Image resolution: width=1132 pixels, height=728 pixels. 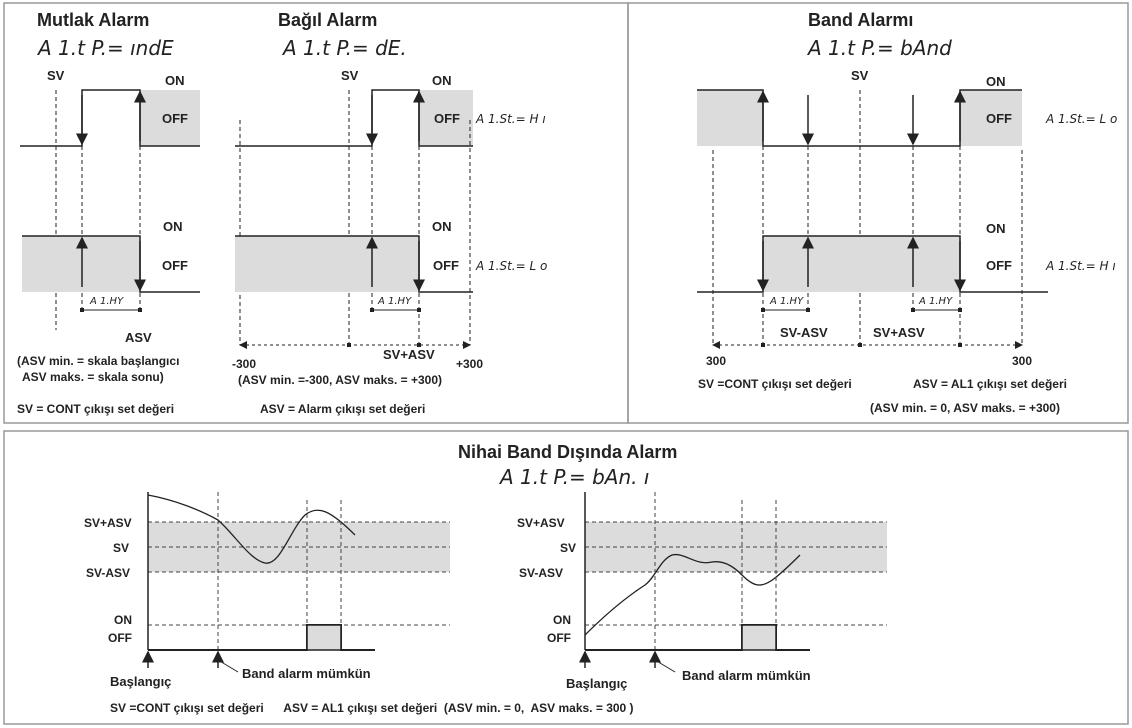 I want to click on code-bagil: A 1.t P.= dE., so click(x=344, y=48).